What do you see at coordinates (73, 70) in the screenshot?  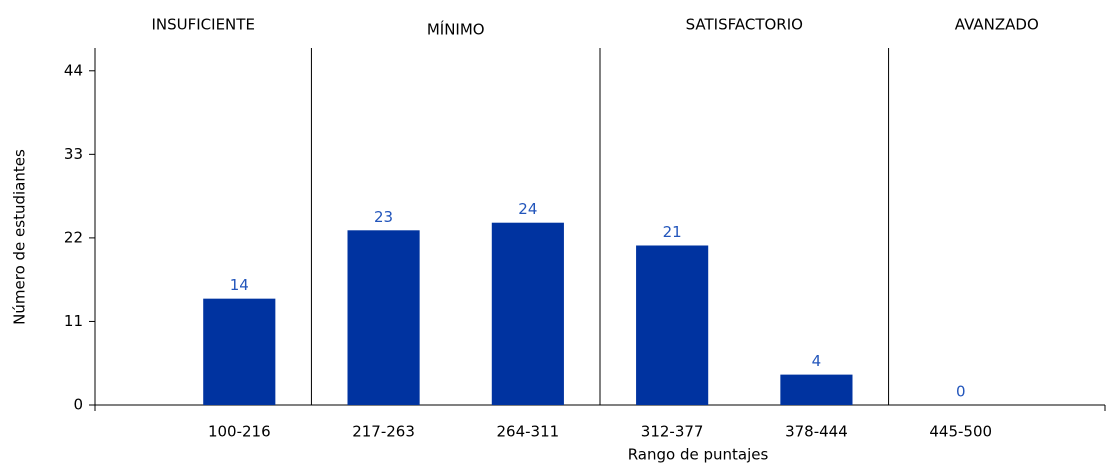 I see `y-tick-label: 44` at bounding box center [73, 70].